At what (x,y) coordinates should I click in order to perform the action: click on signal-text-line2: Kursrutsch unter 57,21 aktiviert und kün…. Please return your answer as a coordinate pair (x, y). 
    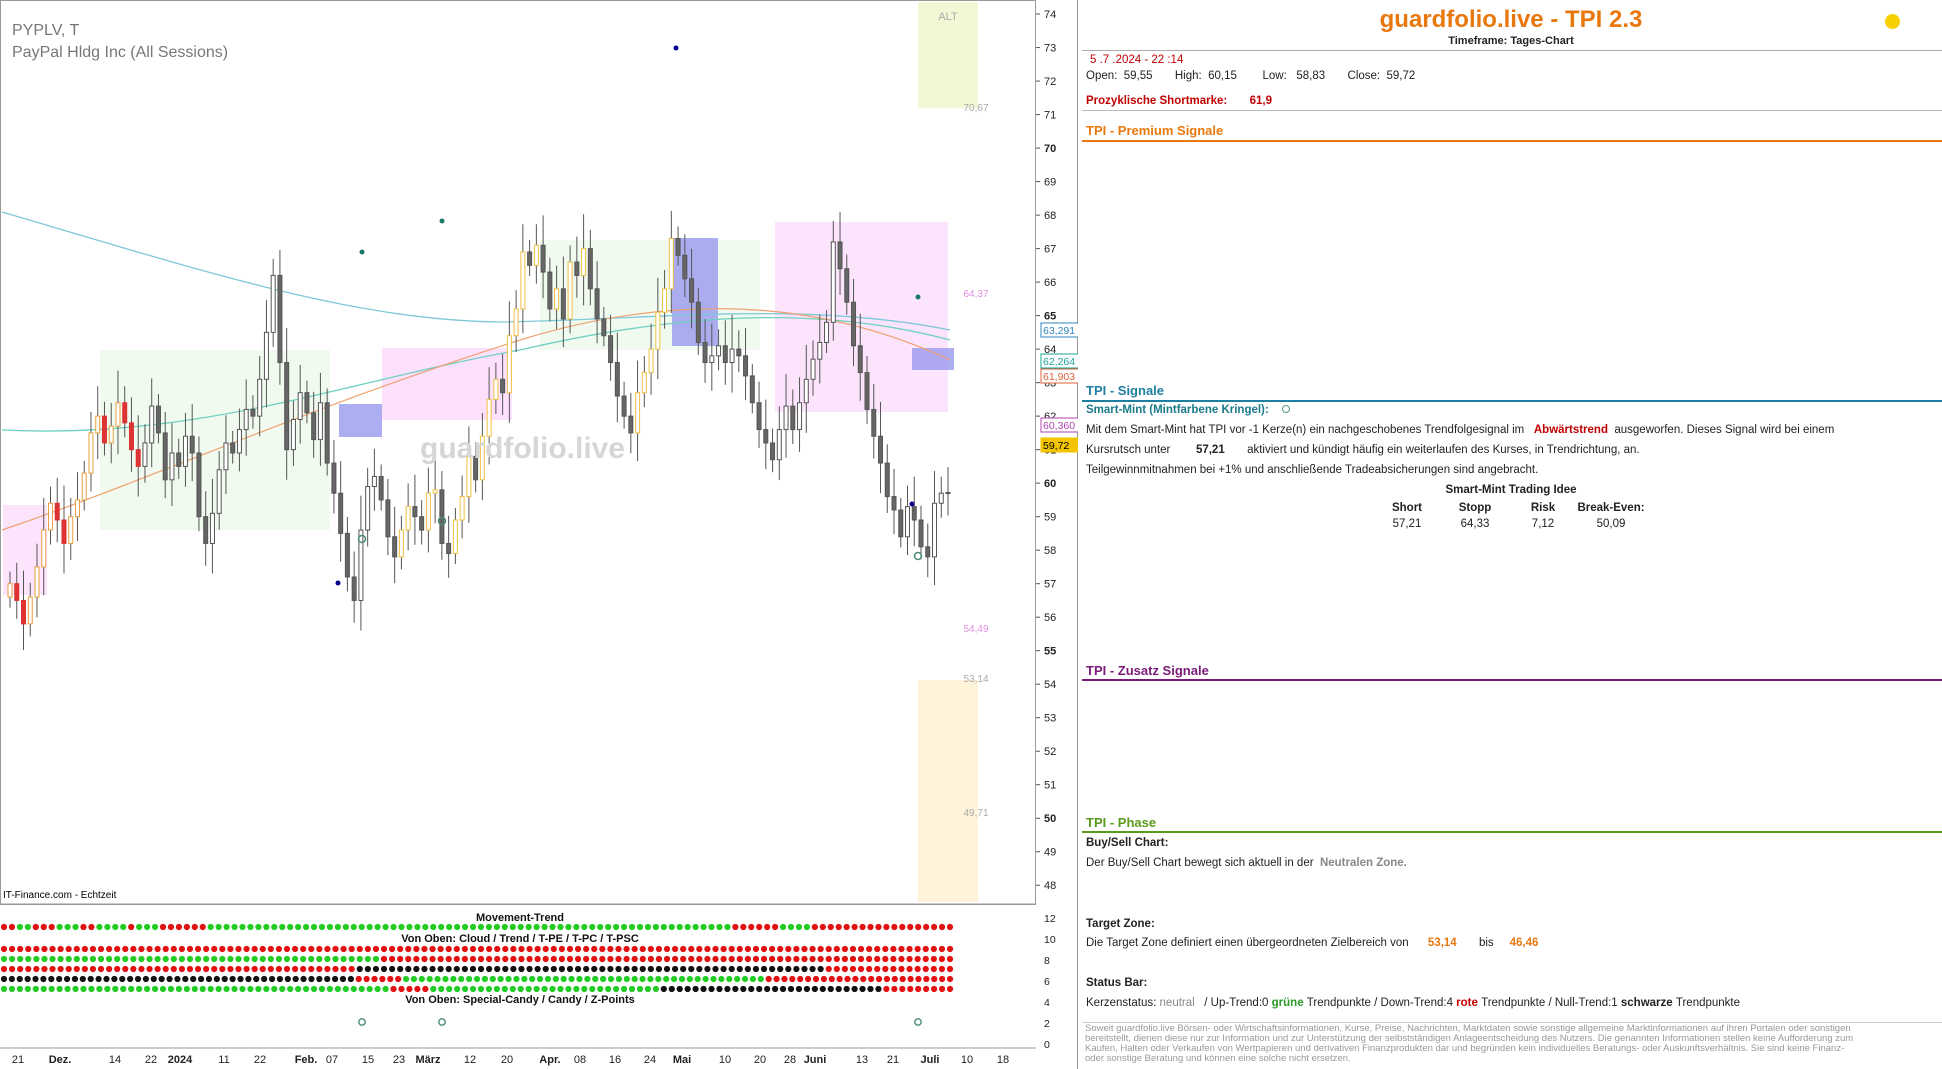
    Looking at the image, I should click on (1363, 450).